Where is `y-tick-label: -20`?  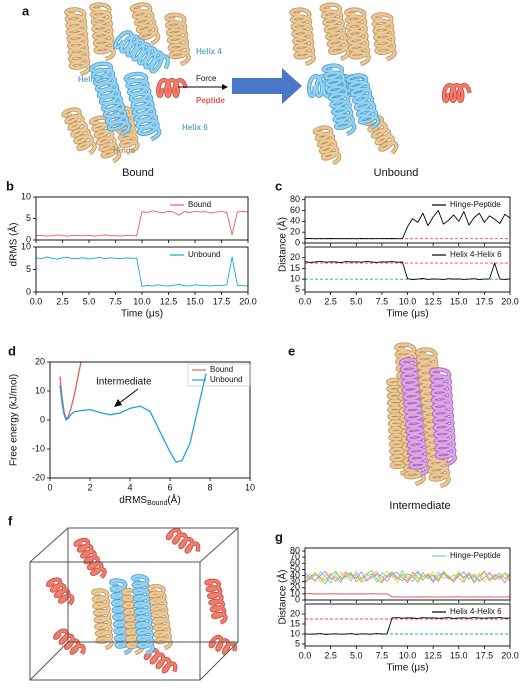
y-tick-label: -20 is located at coordinates (38, 477).